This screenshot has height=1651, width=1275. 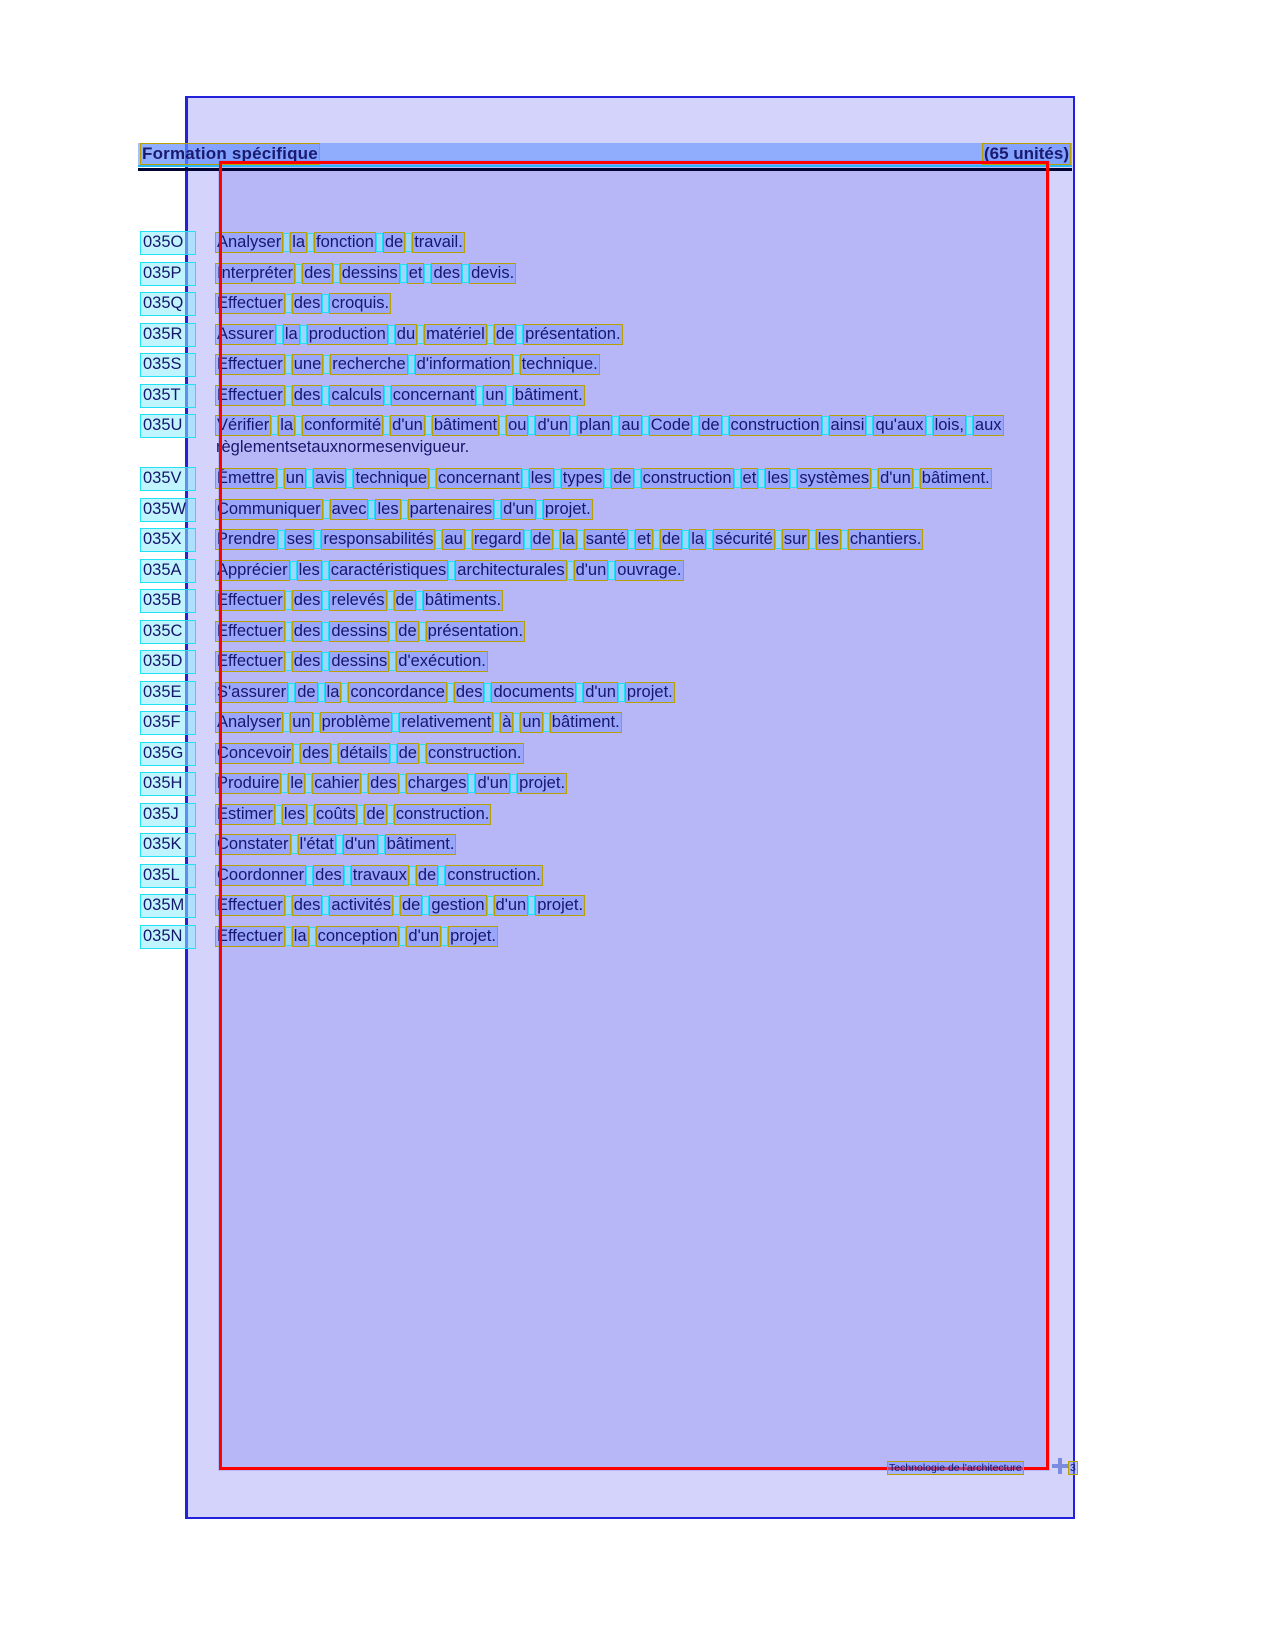 I want to click on word-box: lois,, so click(x=949, y=425).